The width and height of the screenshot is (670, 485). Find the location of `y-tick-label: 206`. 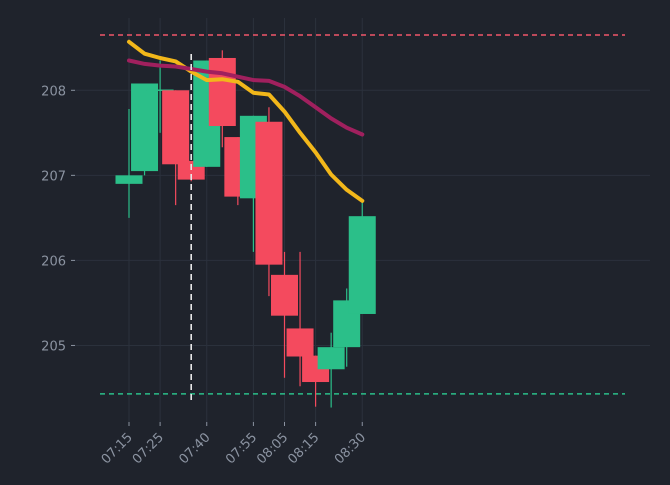

y-tick-label: 206 is located at coordinates (53, 261).